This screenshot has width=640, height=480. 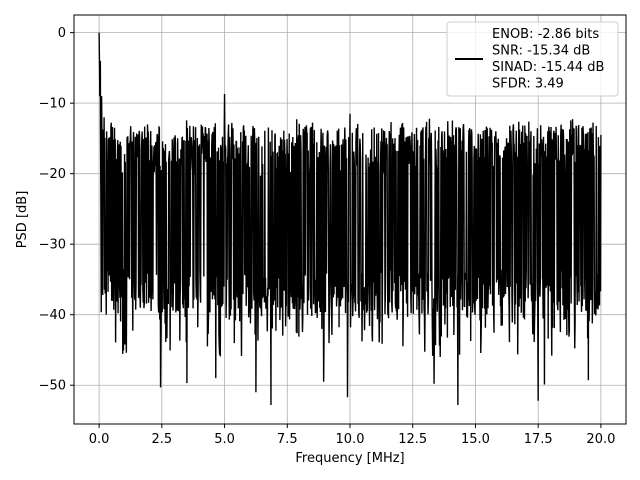 What do you see at coordinates (538, 439) in the screenshot?
I see `x-tick-label: 17.5` at bounding box center [538, 439].